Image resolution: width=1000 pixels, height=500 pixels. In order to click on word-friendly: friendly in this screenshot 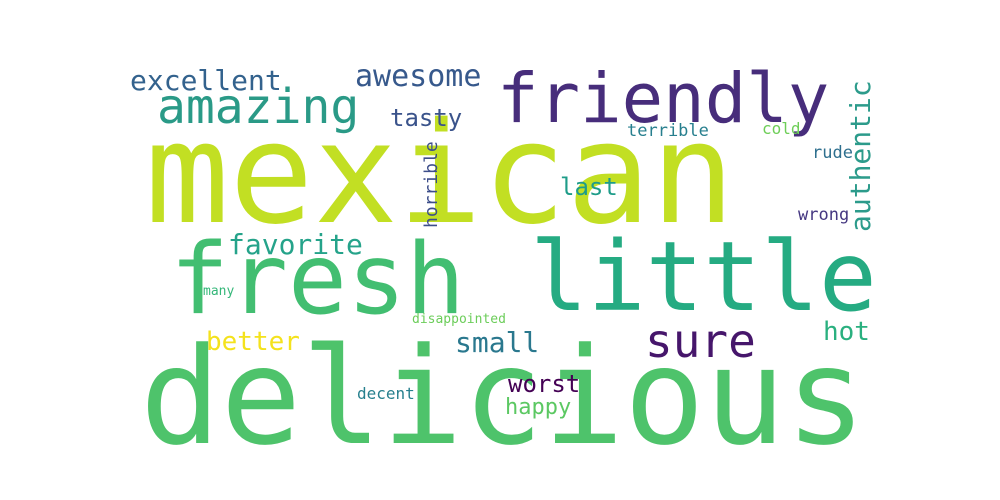, I will do `click(663, 99)`.